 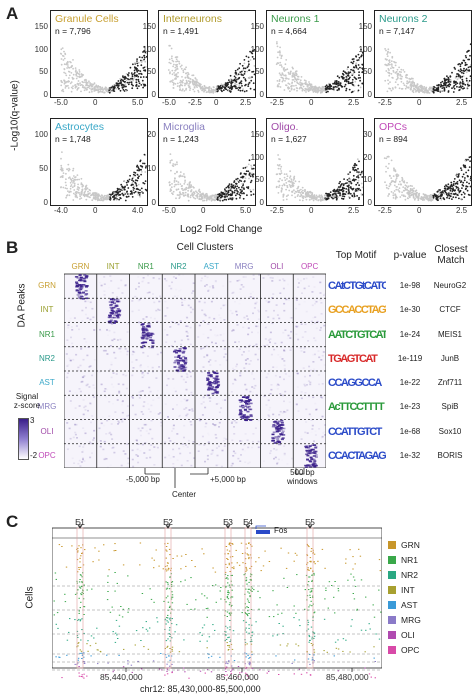 What do you see at coordinates (401, 590) in the screenshot?
I see `legend-item: INT` at bounding box center [401, 590].